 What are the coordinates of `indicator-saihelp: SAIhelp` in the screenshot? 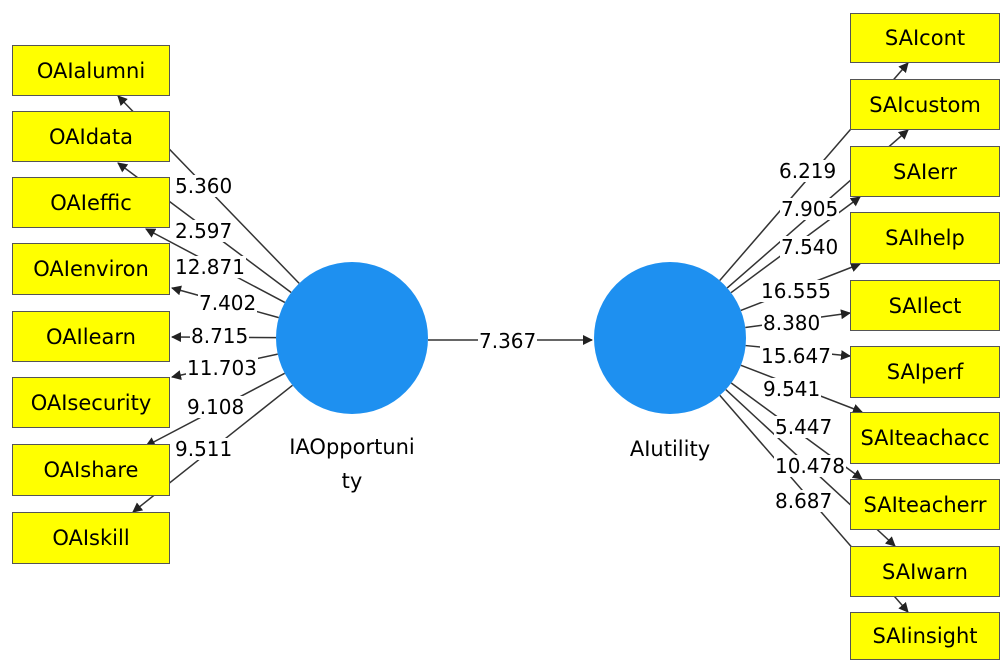 It's located at (925, 238).